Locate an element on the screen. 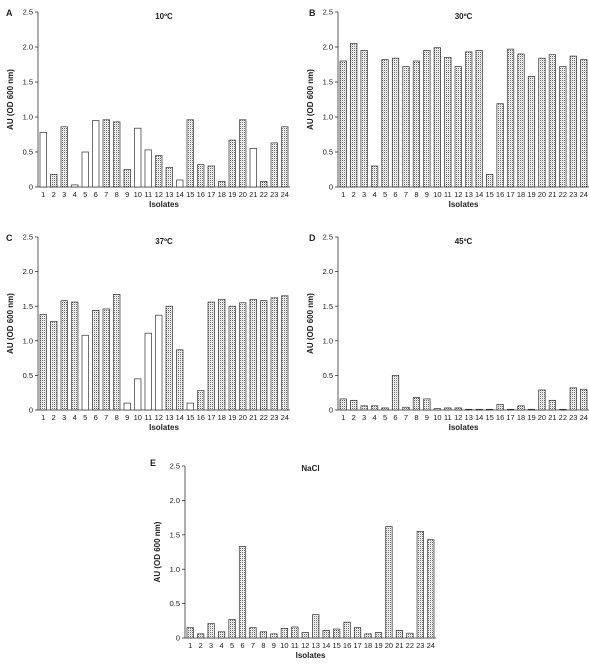 The image size is (589, 671). x-tick-label: 8 is located at coordinates (416, 417).